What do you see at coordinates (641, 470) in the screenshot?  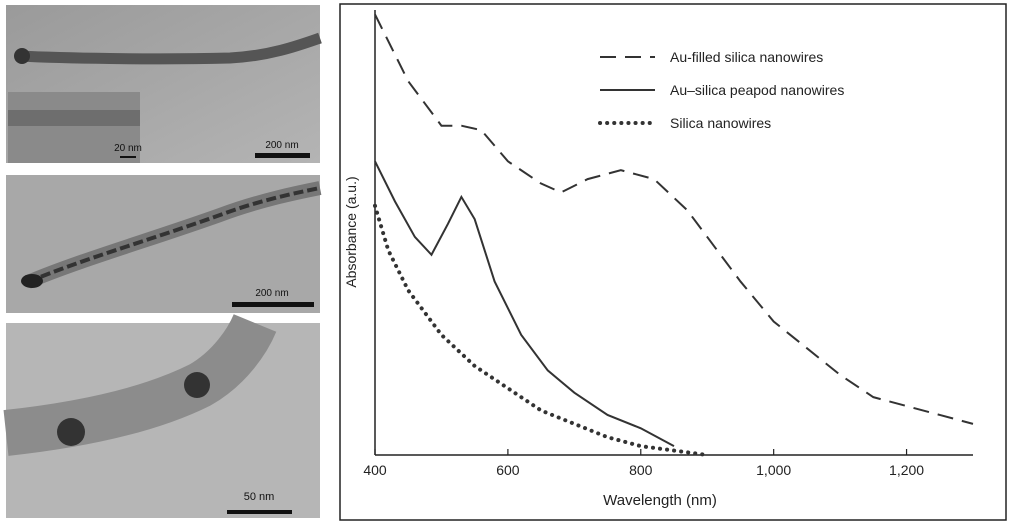 I see `x-tick-label: 800` at bounding box center [641, 470].